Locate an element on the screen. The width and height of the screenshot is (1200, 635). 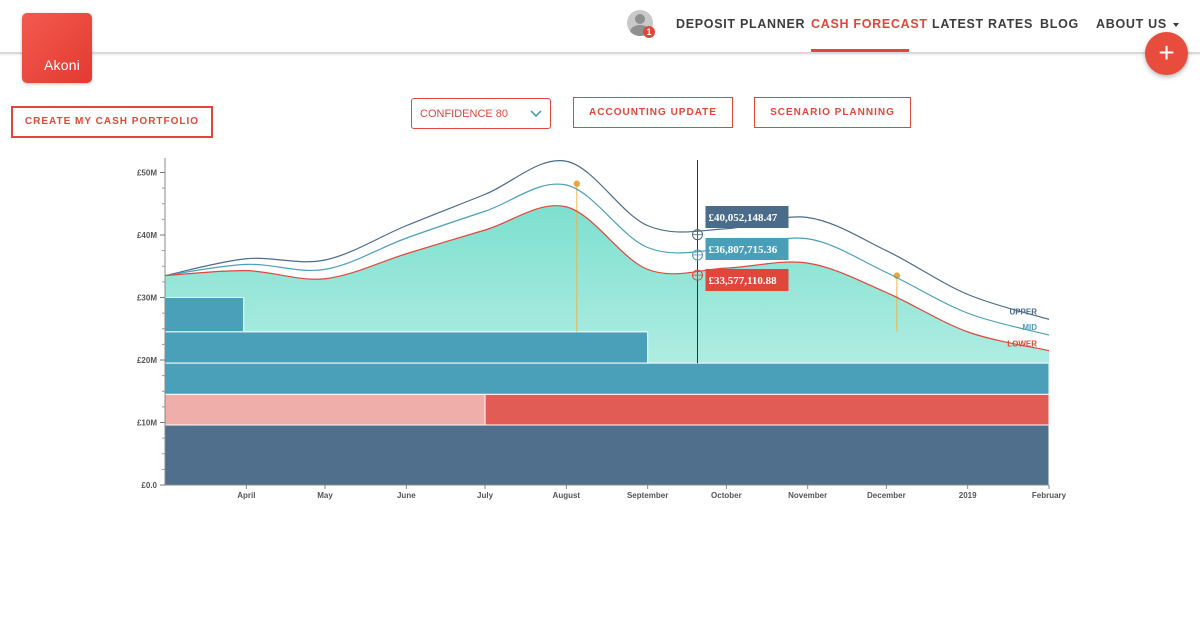
x-tick-label: May is located at coordinates (325, 495).